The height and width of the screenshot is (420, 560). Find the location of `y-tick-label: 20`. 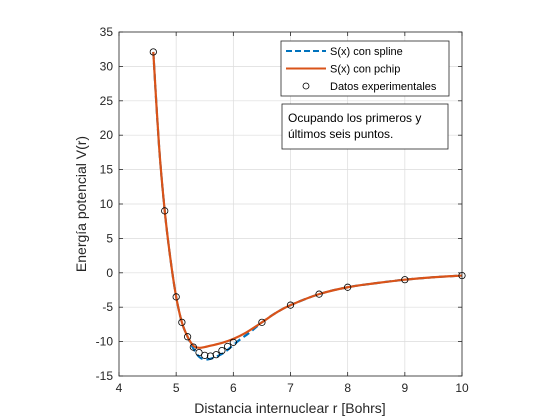

y-tick-label: 20 is located at coordinates (107, 135).